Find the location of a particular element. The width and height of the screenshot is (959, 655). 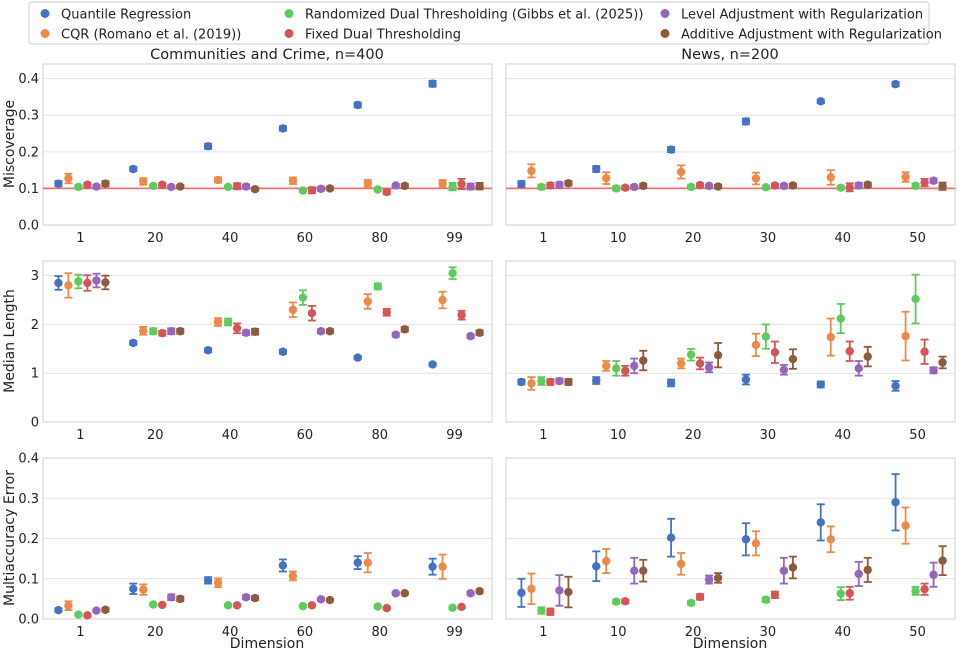

panel-multiaccuracy_error-1: 1 10 20 30 40 50 is located at coordinates (730, 548).